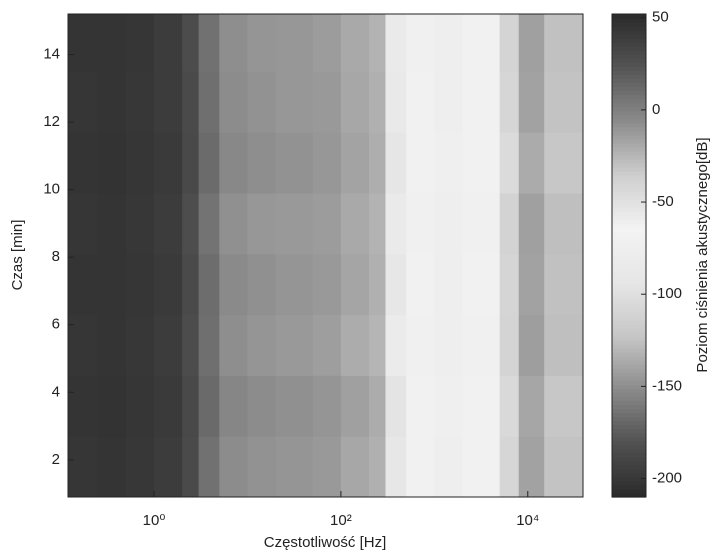  Describe the element at coordinates (629, 255) in the screenshot. I see `colorbar-frame` at that location.